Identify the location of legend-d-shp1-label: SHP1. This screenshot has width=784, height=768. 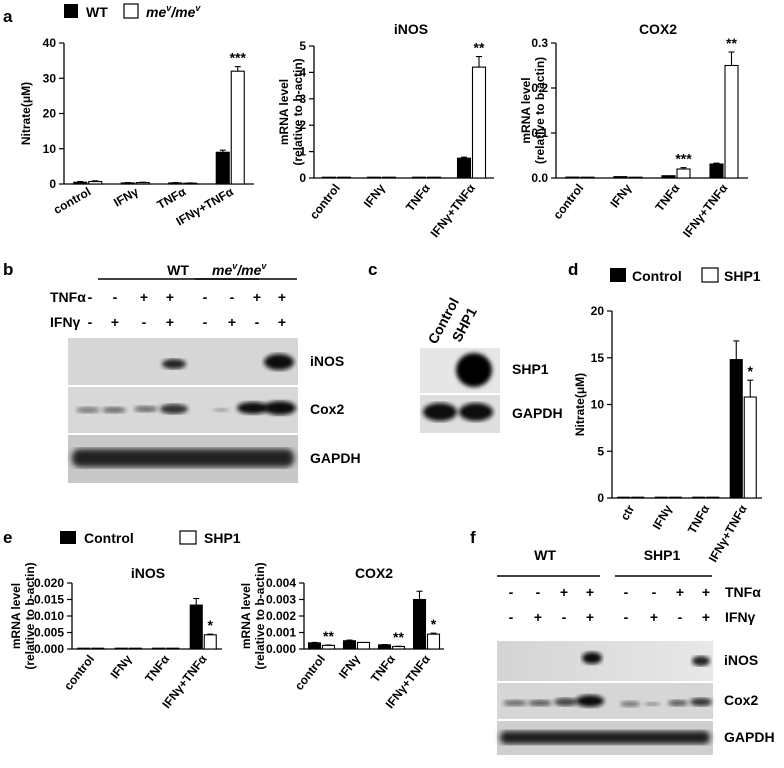
(742, 276).